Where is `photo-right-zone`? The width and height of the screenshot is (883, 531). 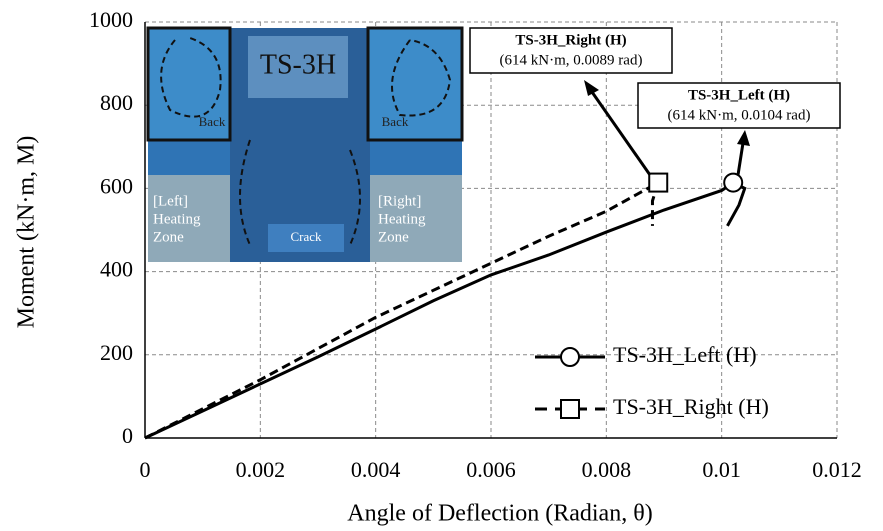
photo-right-zone is located at coordinates (416, 218).